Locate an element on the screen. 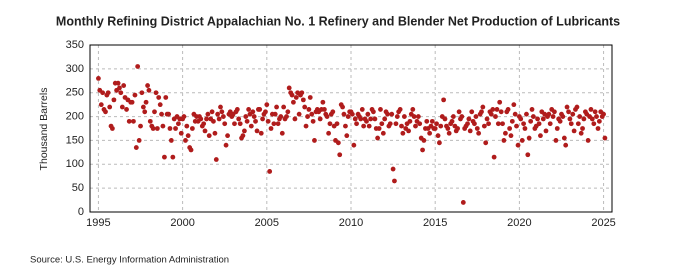  y-tick-label: 0 is located at coordinates (81, 212).